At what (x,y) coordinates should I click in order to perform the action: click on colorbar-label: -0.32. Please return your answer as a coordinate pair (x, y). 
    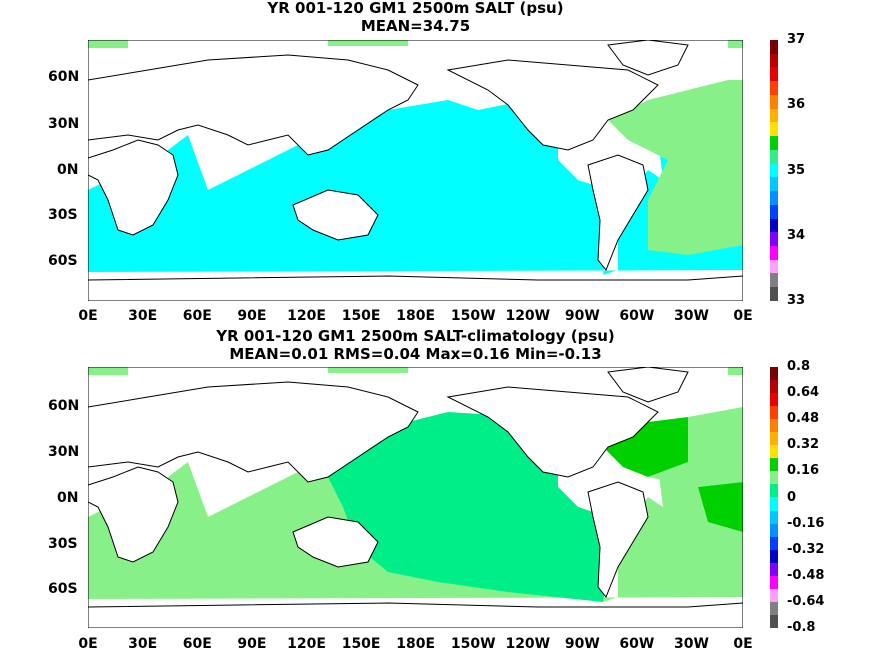
    Looking at the image, I should click on (806, 549).